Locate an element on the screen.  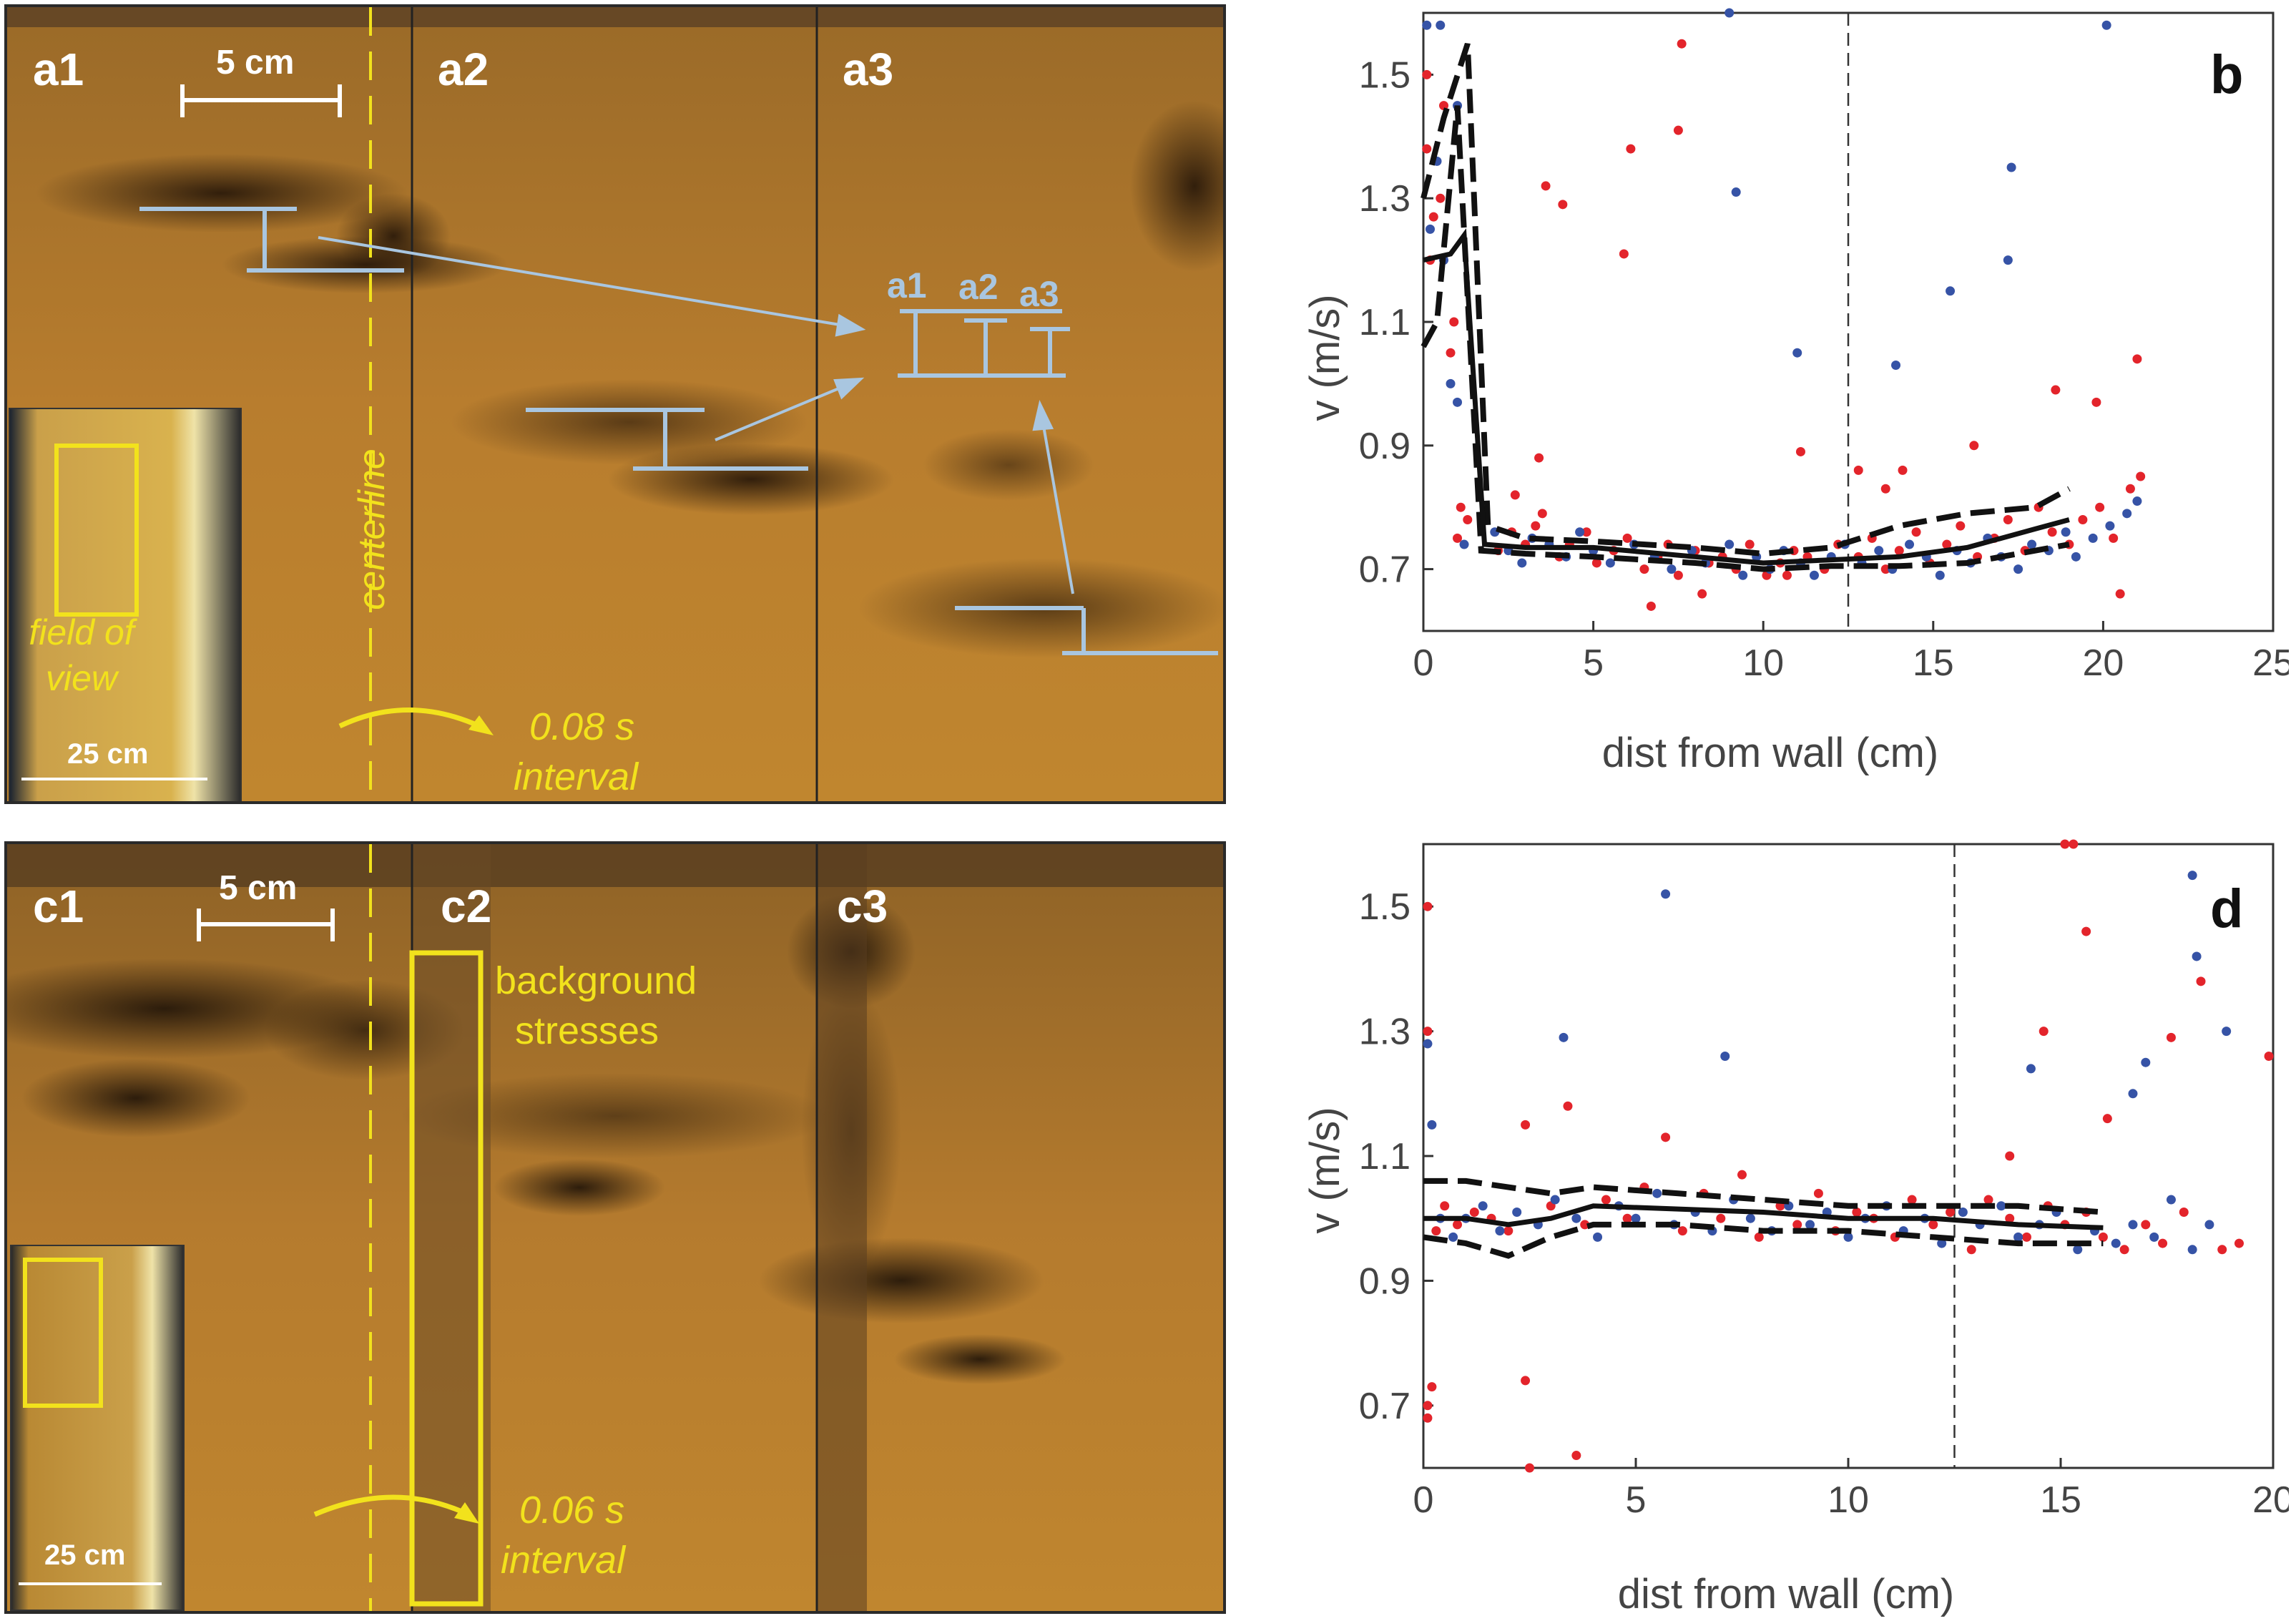
chart-b-xtick-label: 15 is located at coordinates (1933, 663).